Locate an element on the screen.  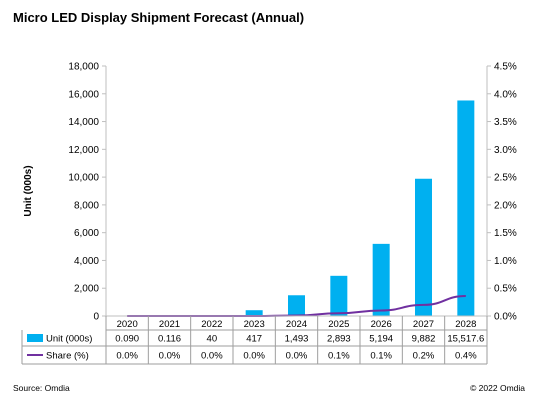
bar-2023 is located at coordinates (254, 313).